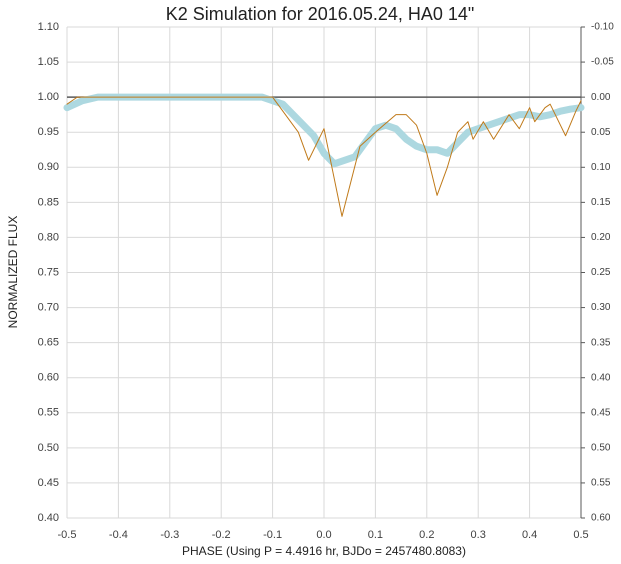  What do you see at coordinates (426, 535) in the screenshot?
I see `x-tick-label: 0.2` at bounding box center [426, 535].